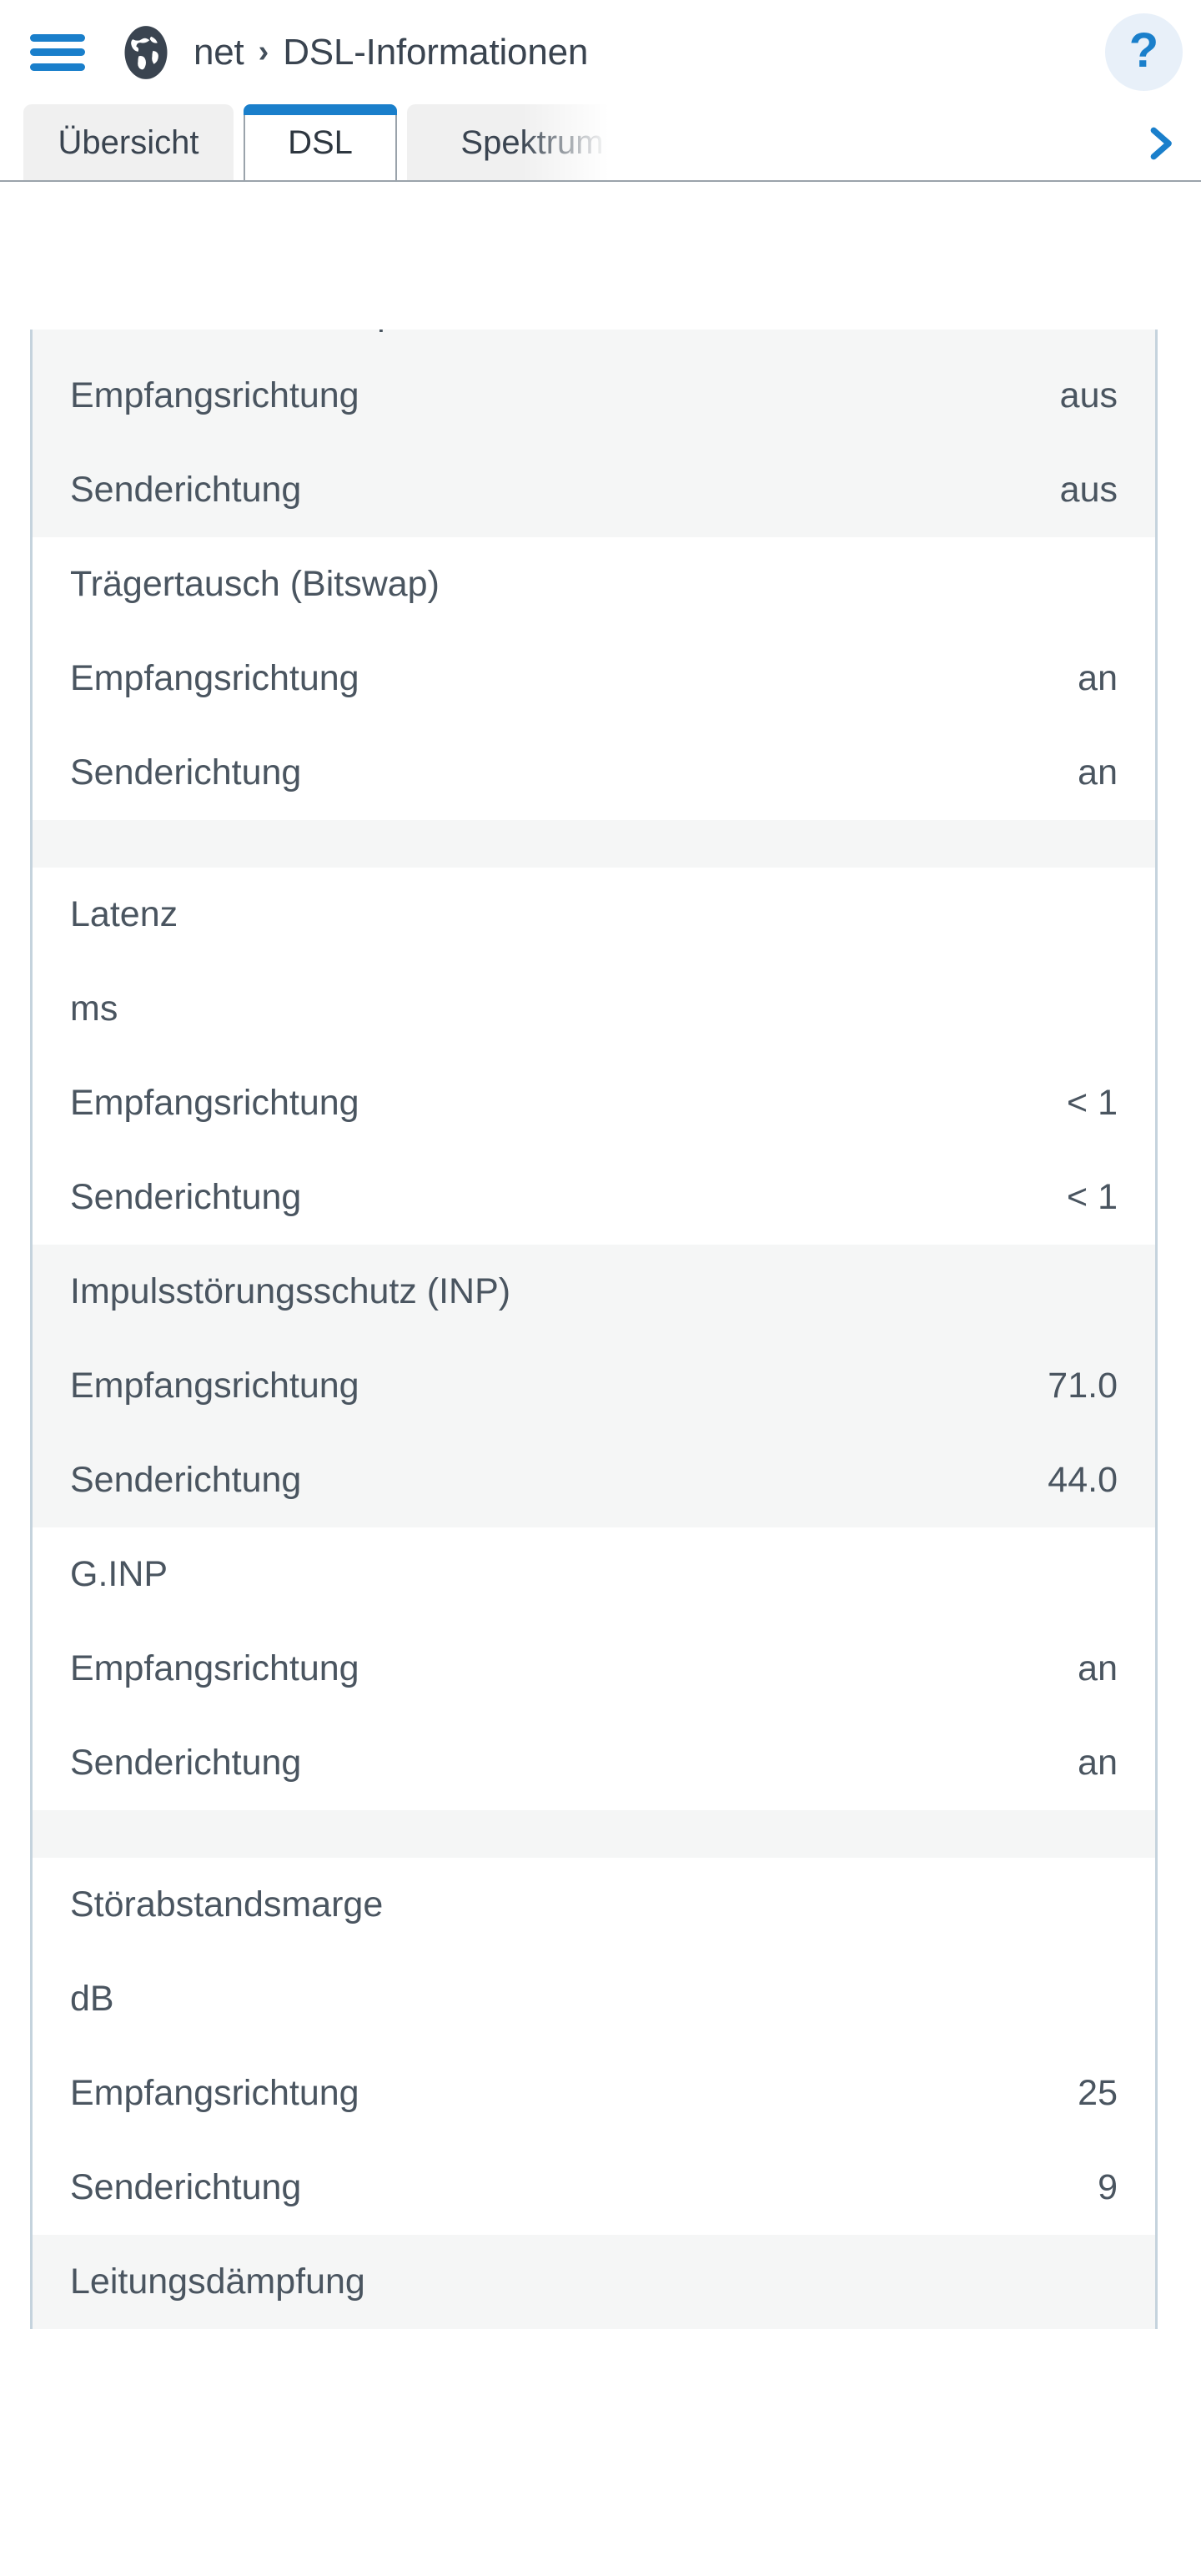  What do you see at coordinates (124, 914) in the screenshot?
I see `group-heading-label: Latenz` at bounding box center [124, 914].